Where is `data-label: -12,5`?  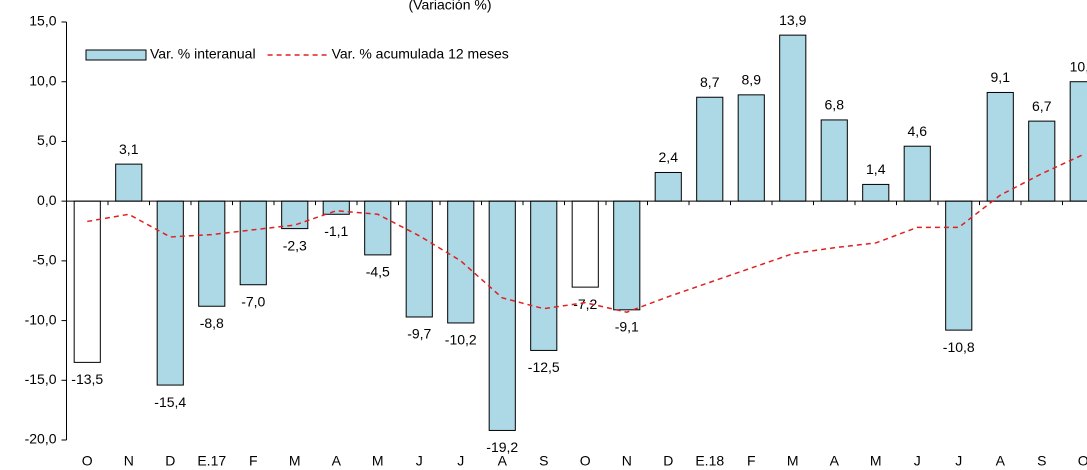 data-label: -12,5 is located at coordinates (544, 367).